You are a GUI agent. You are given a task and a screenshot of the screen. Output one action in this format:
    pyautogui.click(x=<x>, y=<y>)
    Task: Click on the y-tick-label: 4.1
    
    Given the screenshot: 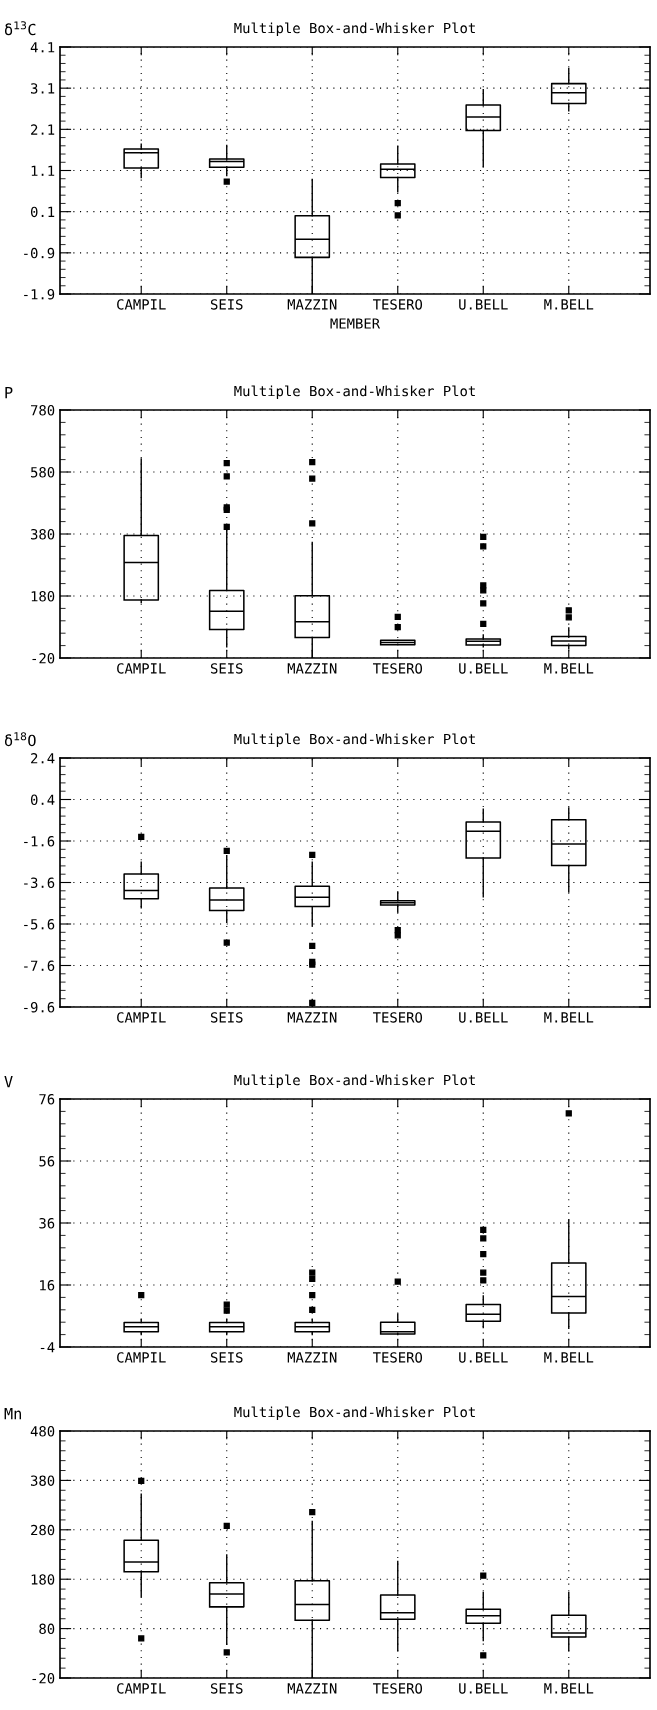 What is the action you would take?
    pyautogui.click(x=42, y=47)
    